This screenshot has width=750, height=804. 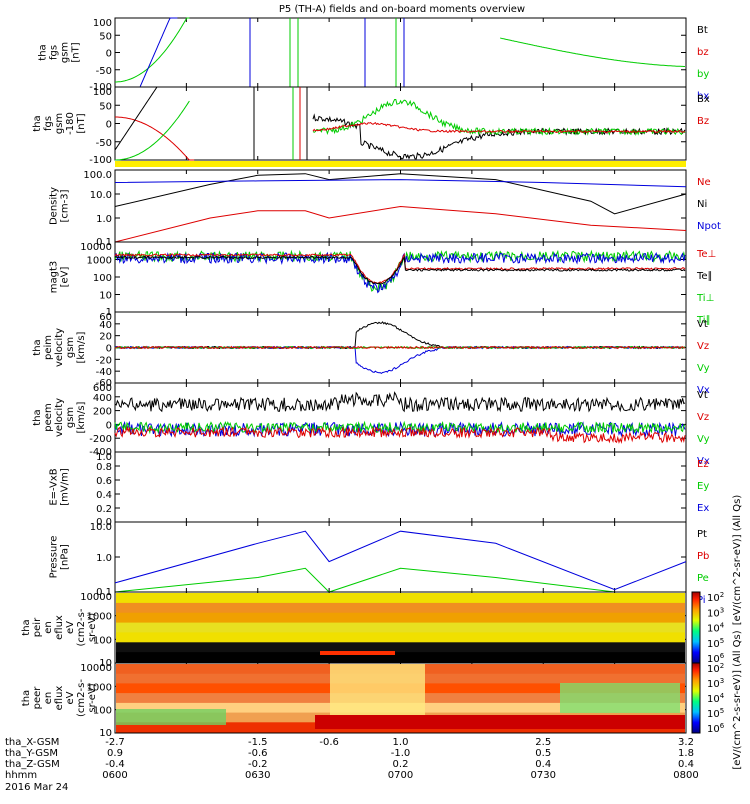 I want to click on y-tick-label: 600, so click(x=102, y=388).